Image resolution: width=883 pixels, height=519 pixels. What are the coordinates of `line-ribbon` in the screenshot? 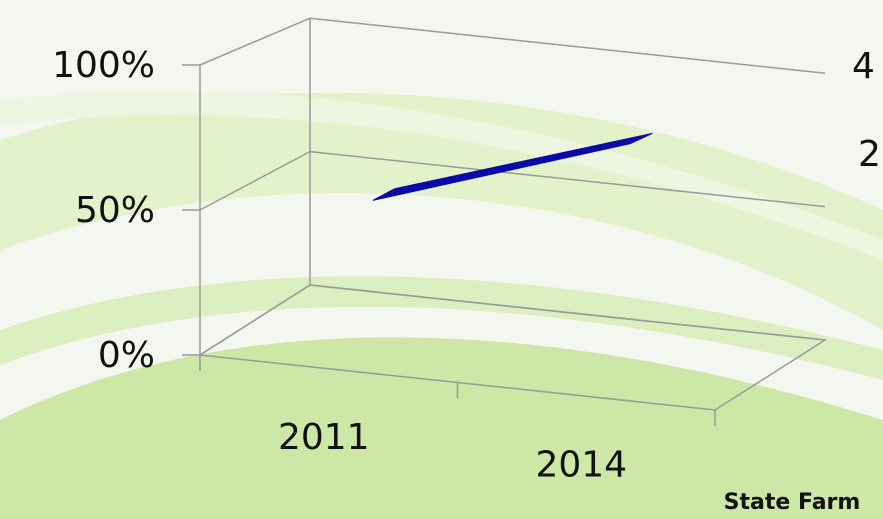 It's located at (512, 166).